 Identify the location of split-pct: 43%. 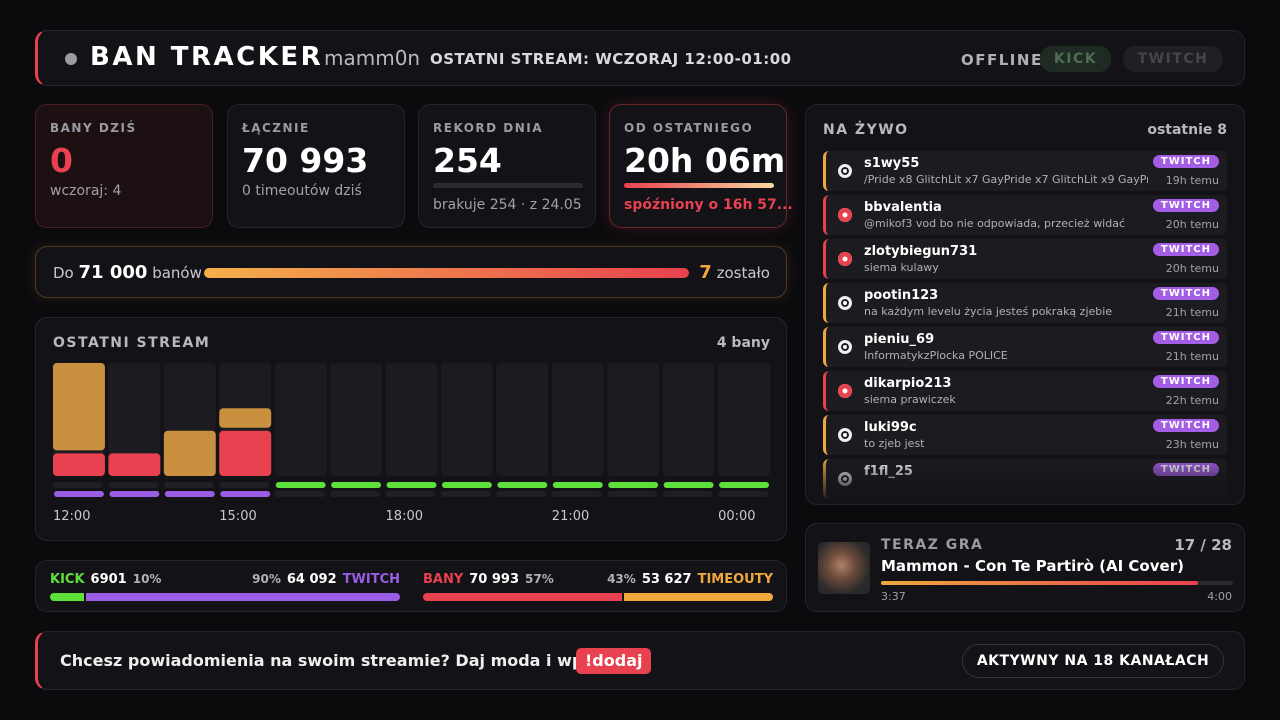
(621, 579).